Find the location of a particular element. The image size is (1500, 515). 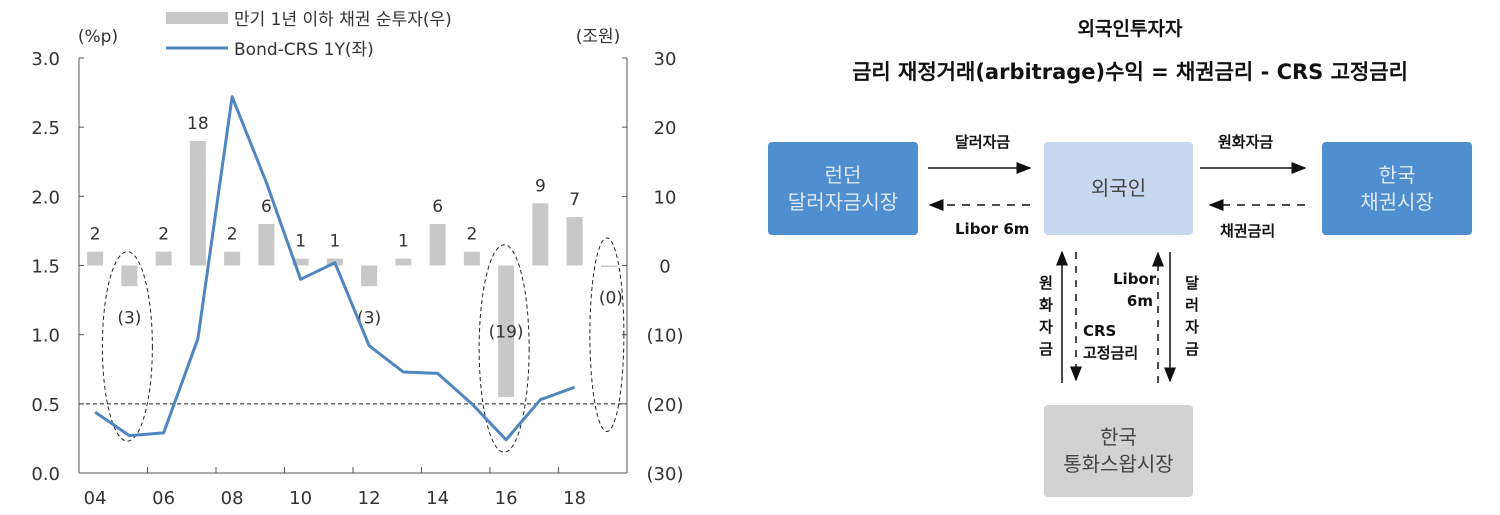

left-axis-unit: (%p) is located at coordinates (98, 37).